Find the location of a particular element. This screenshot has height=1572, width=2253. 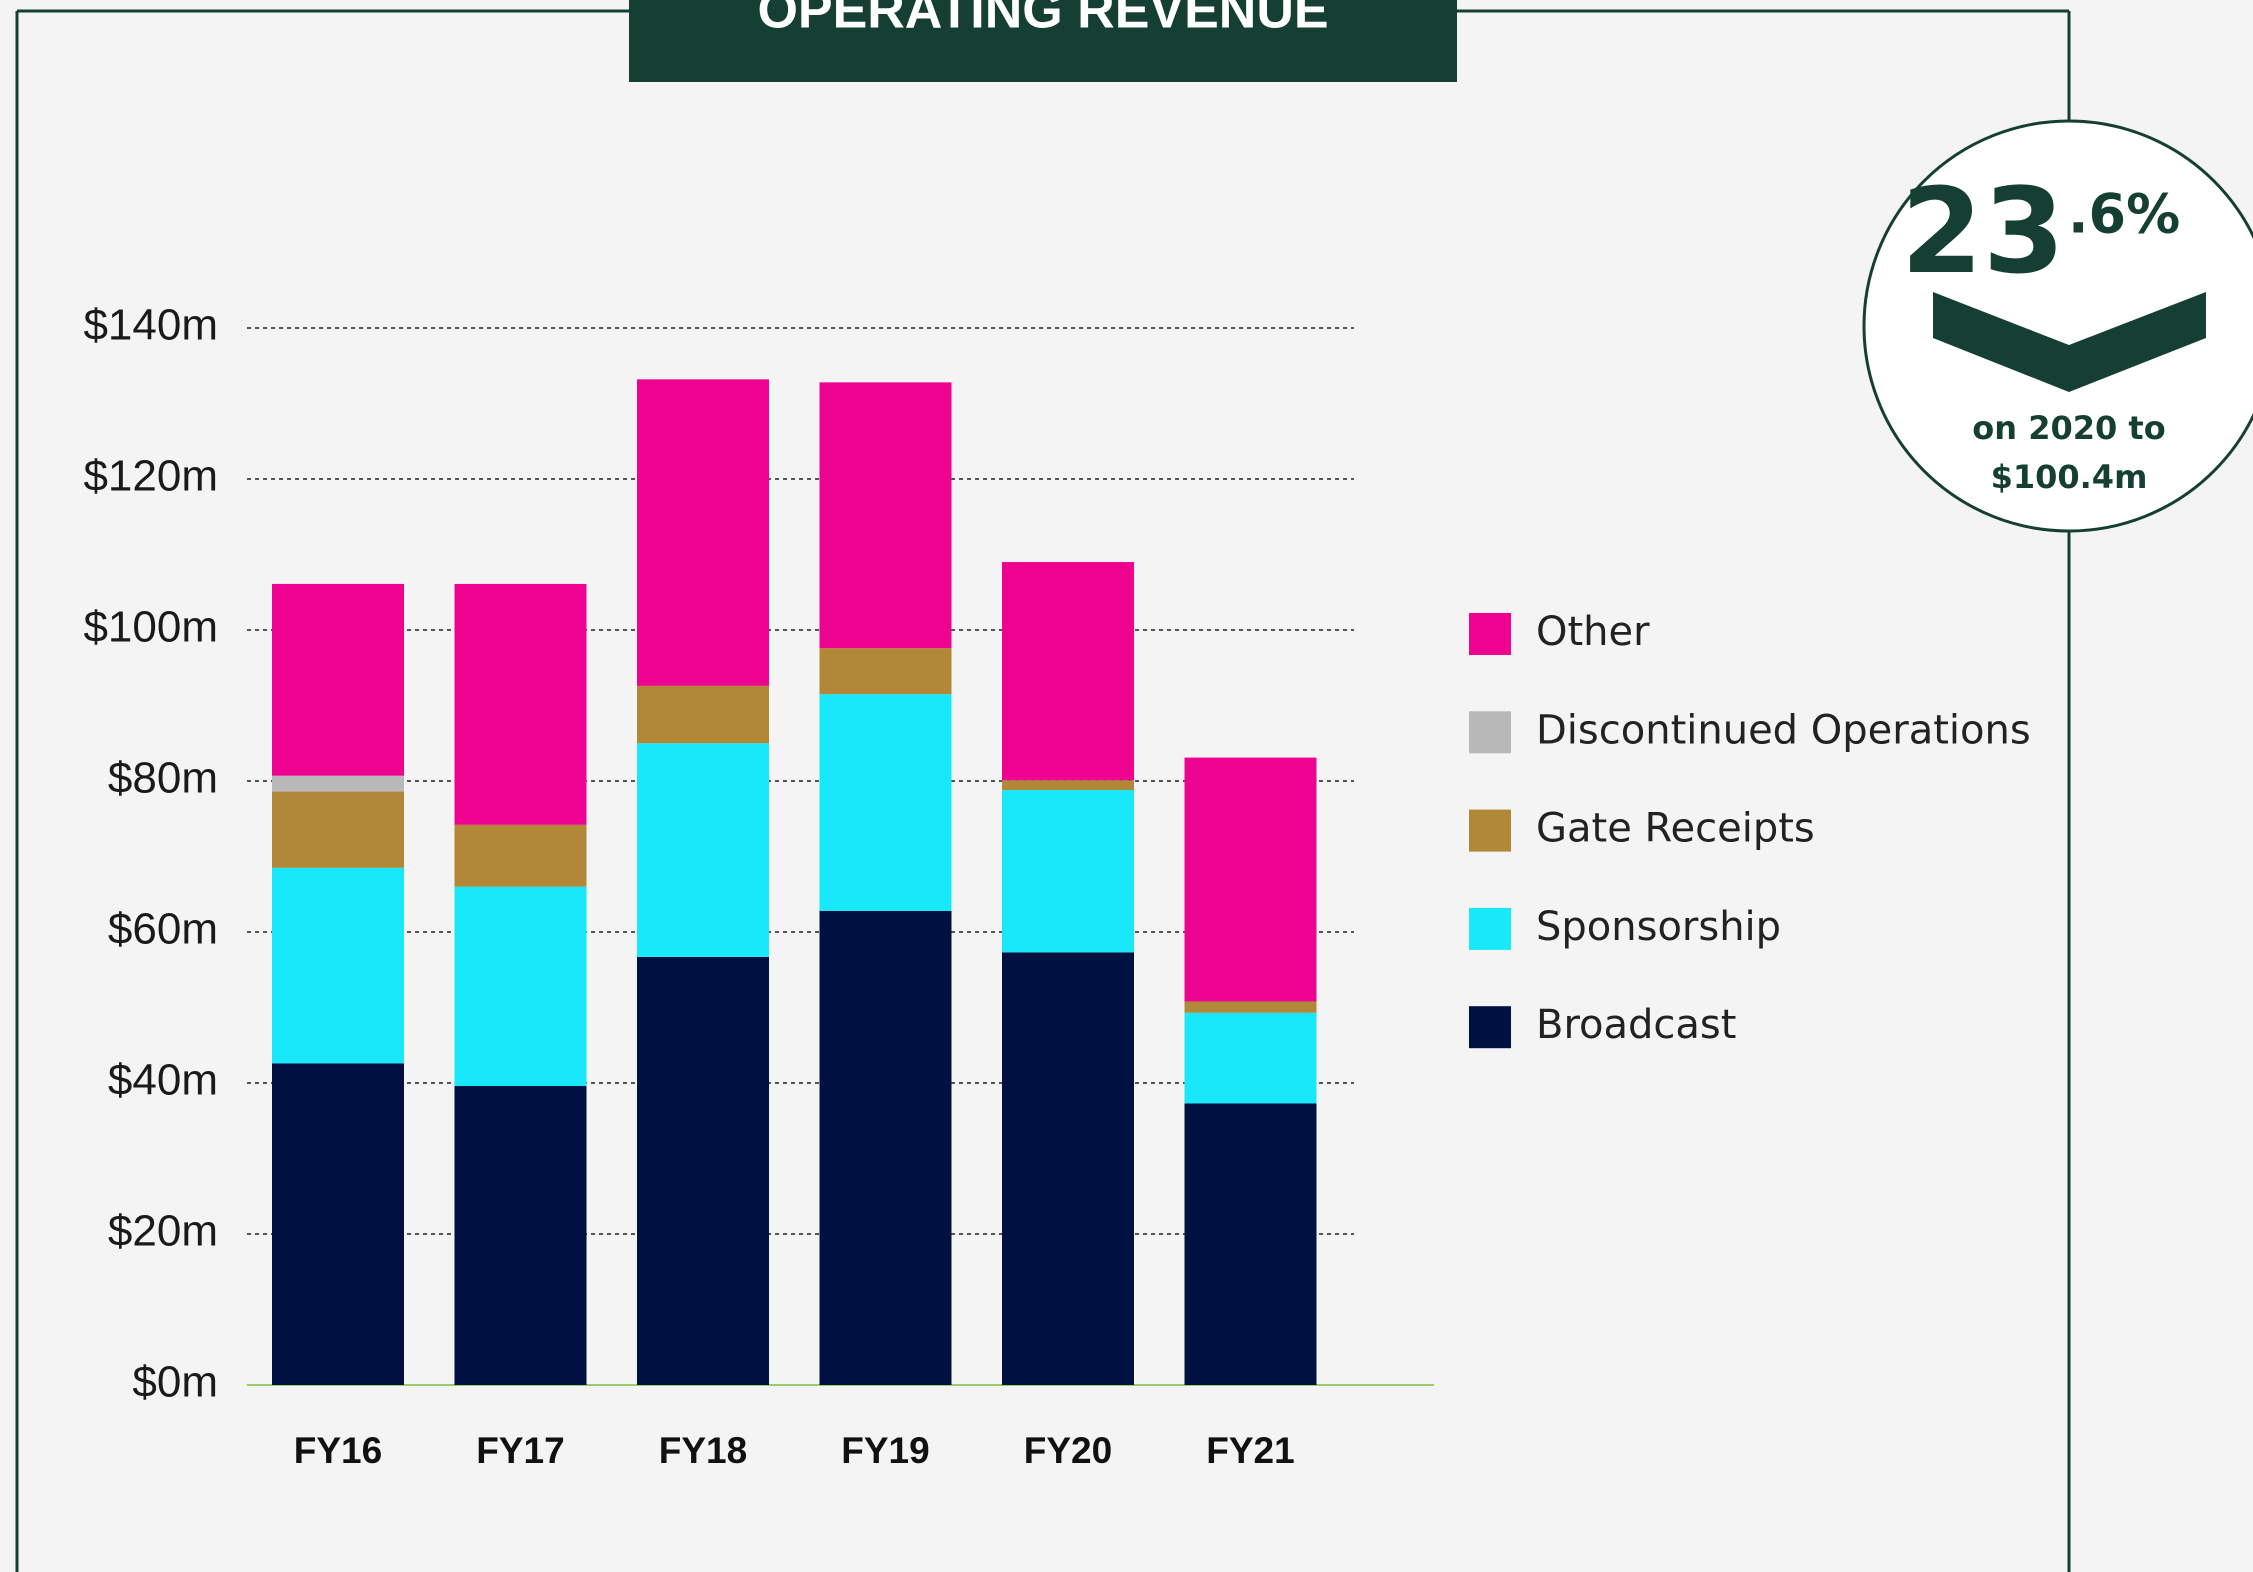

badge is located at coordinates (2057, 326).